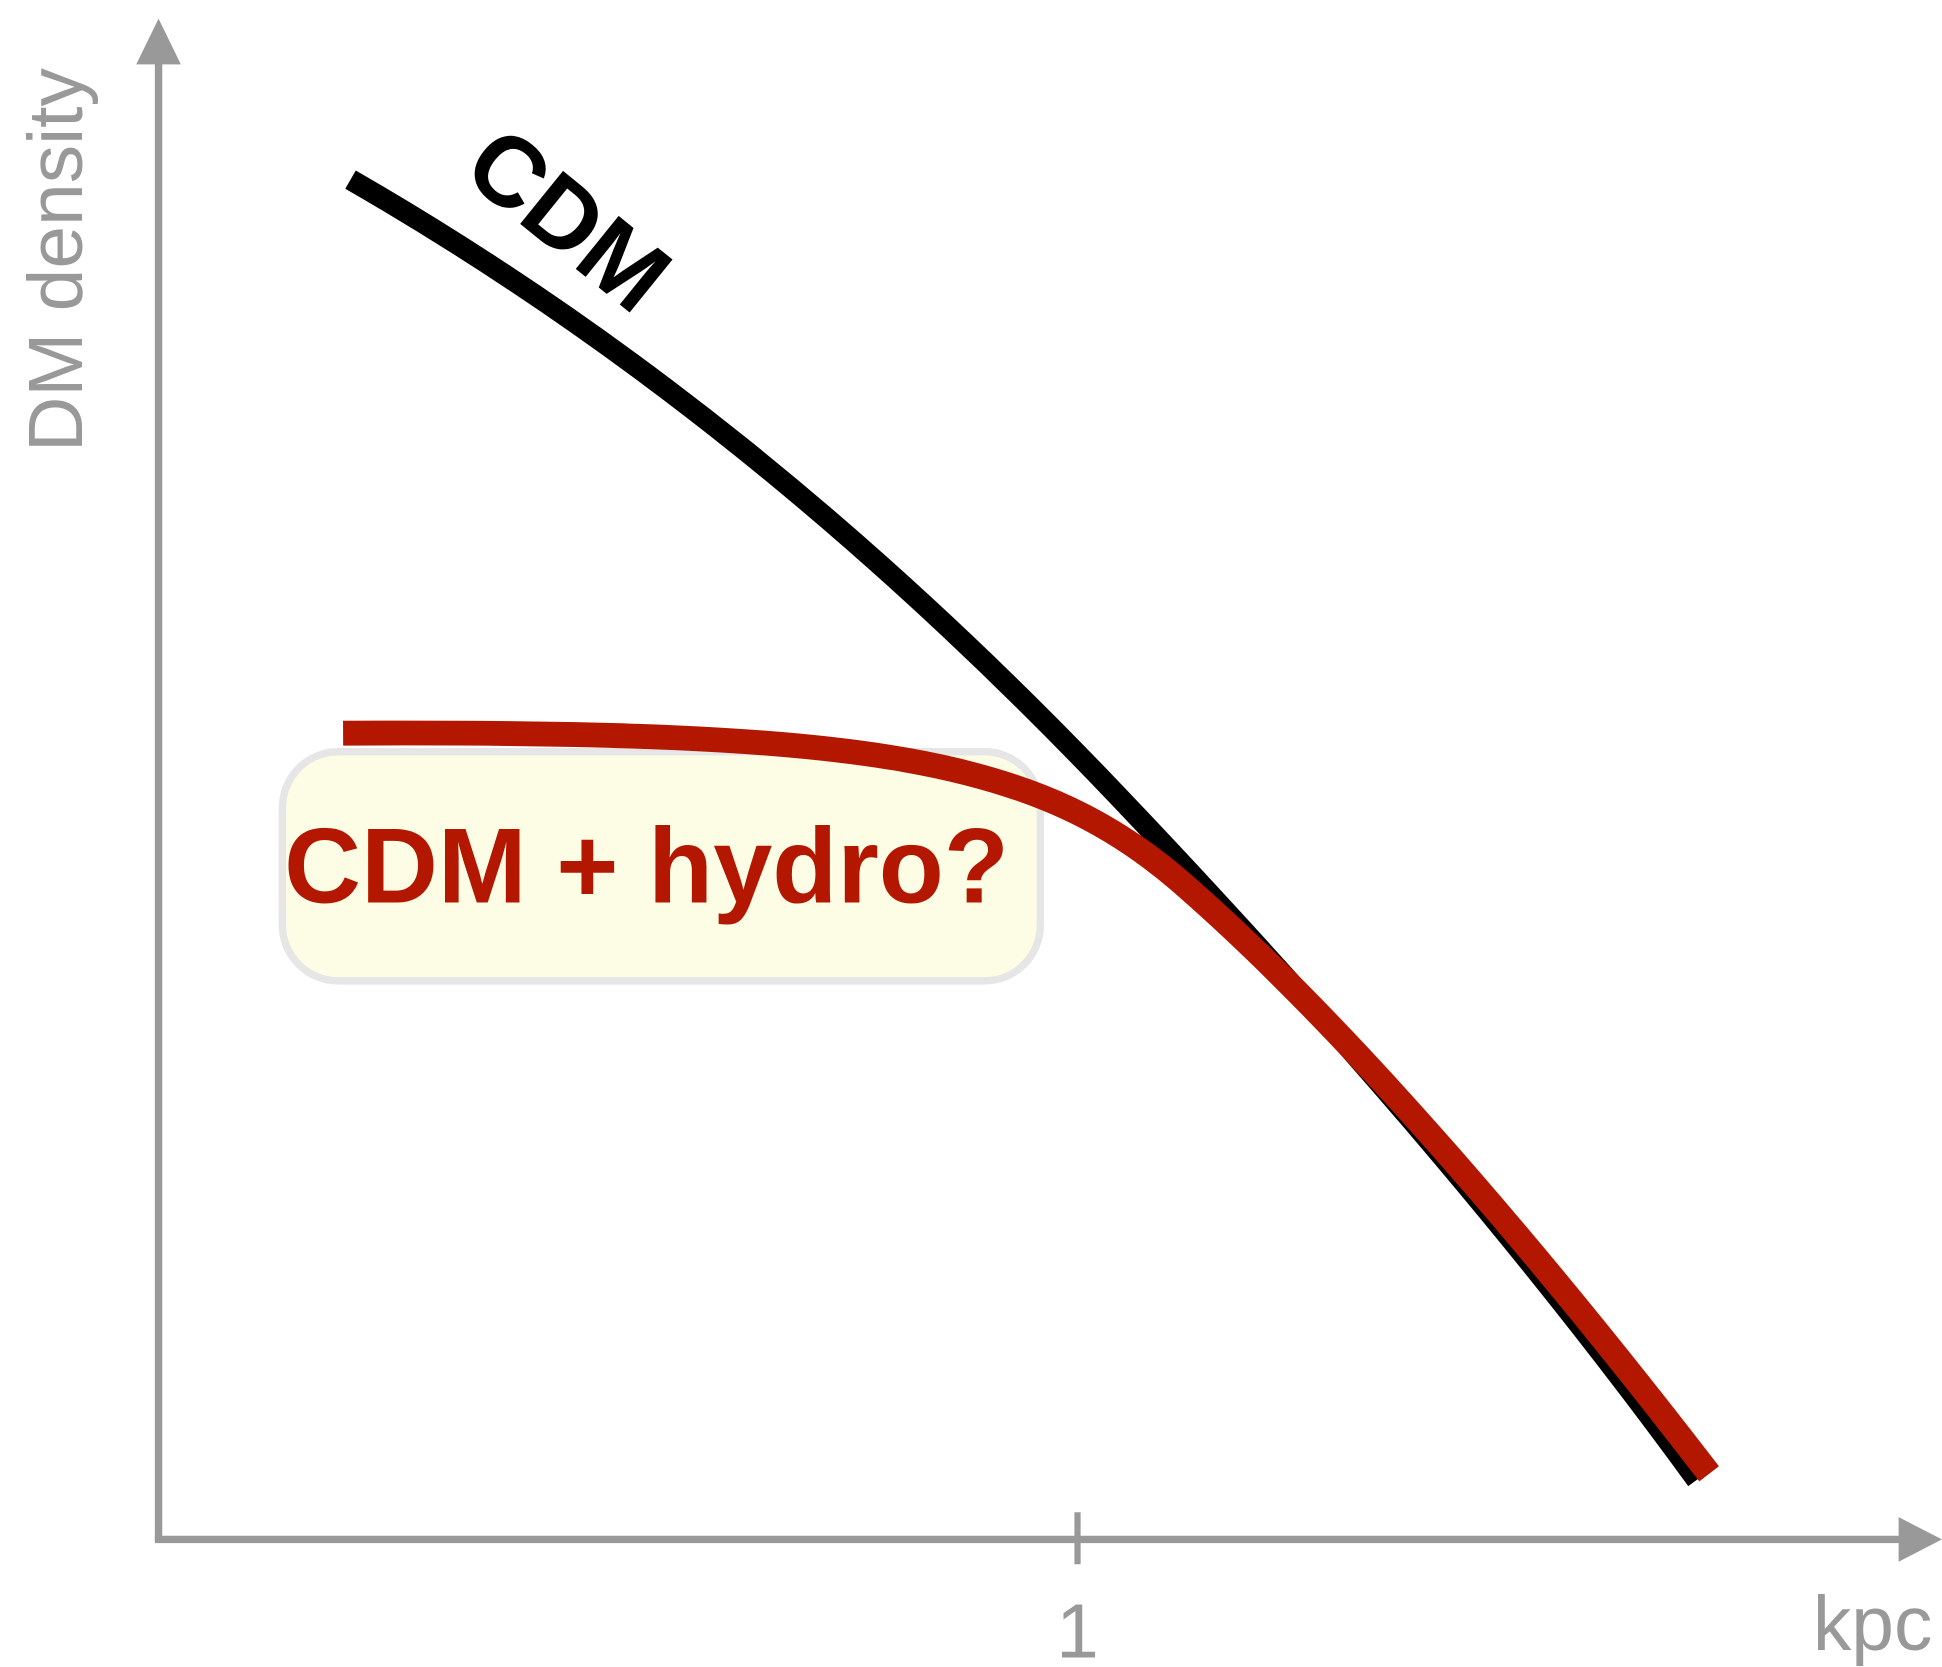 This screenshot has width=1942, height=1667. What do you see at coordinates (1077, 1628) in the screenshot?
I see `x-tick-label: 1` at bounding box center [1077, 1628].